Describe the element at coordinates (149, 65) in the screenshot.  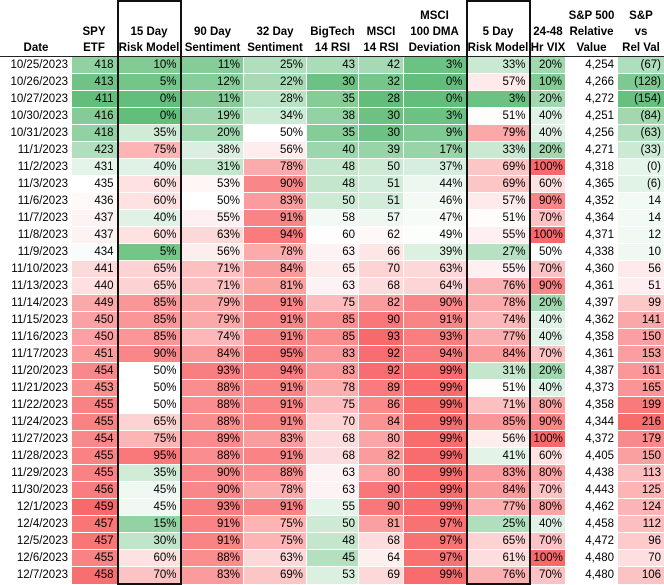
I see `cell-risk15: 10%` at that location.